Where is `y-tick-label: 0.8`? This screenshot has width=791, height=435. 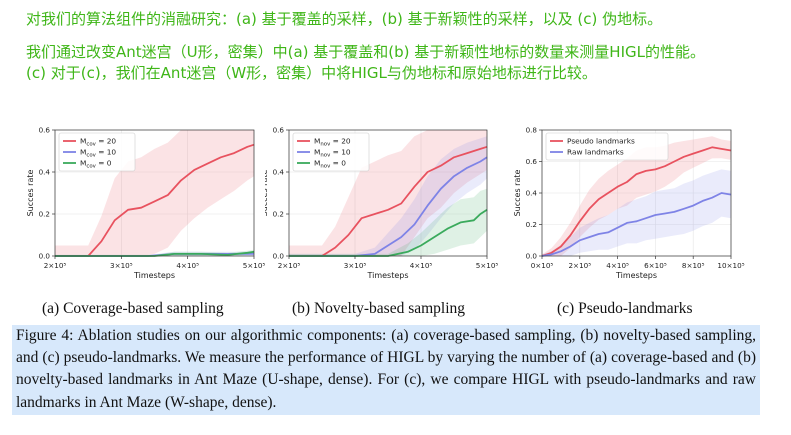 y-tick-label: 0.8 is located at coordinates (532, 130).